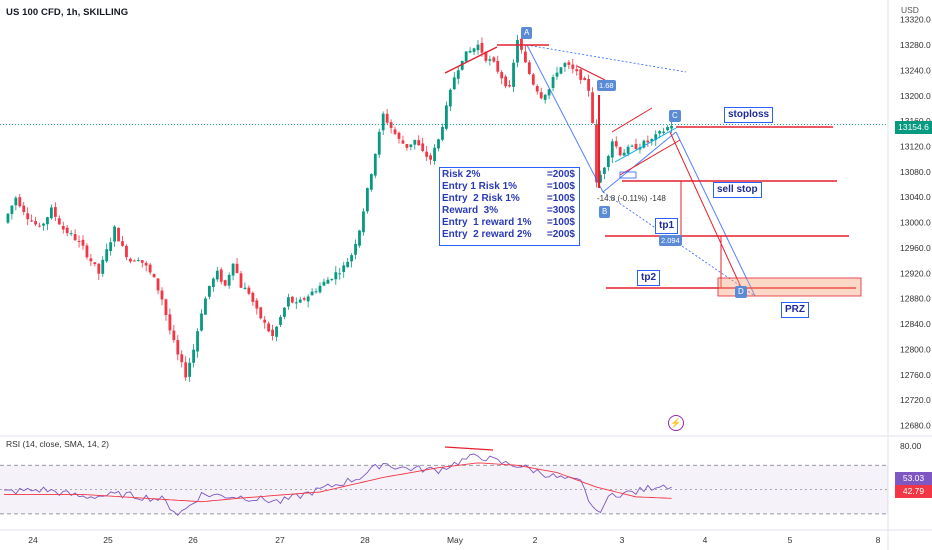  Describe the element at coordinates (915, 299) in the screenshot. I see `price-tick-label: 12880.0` at that location.